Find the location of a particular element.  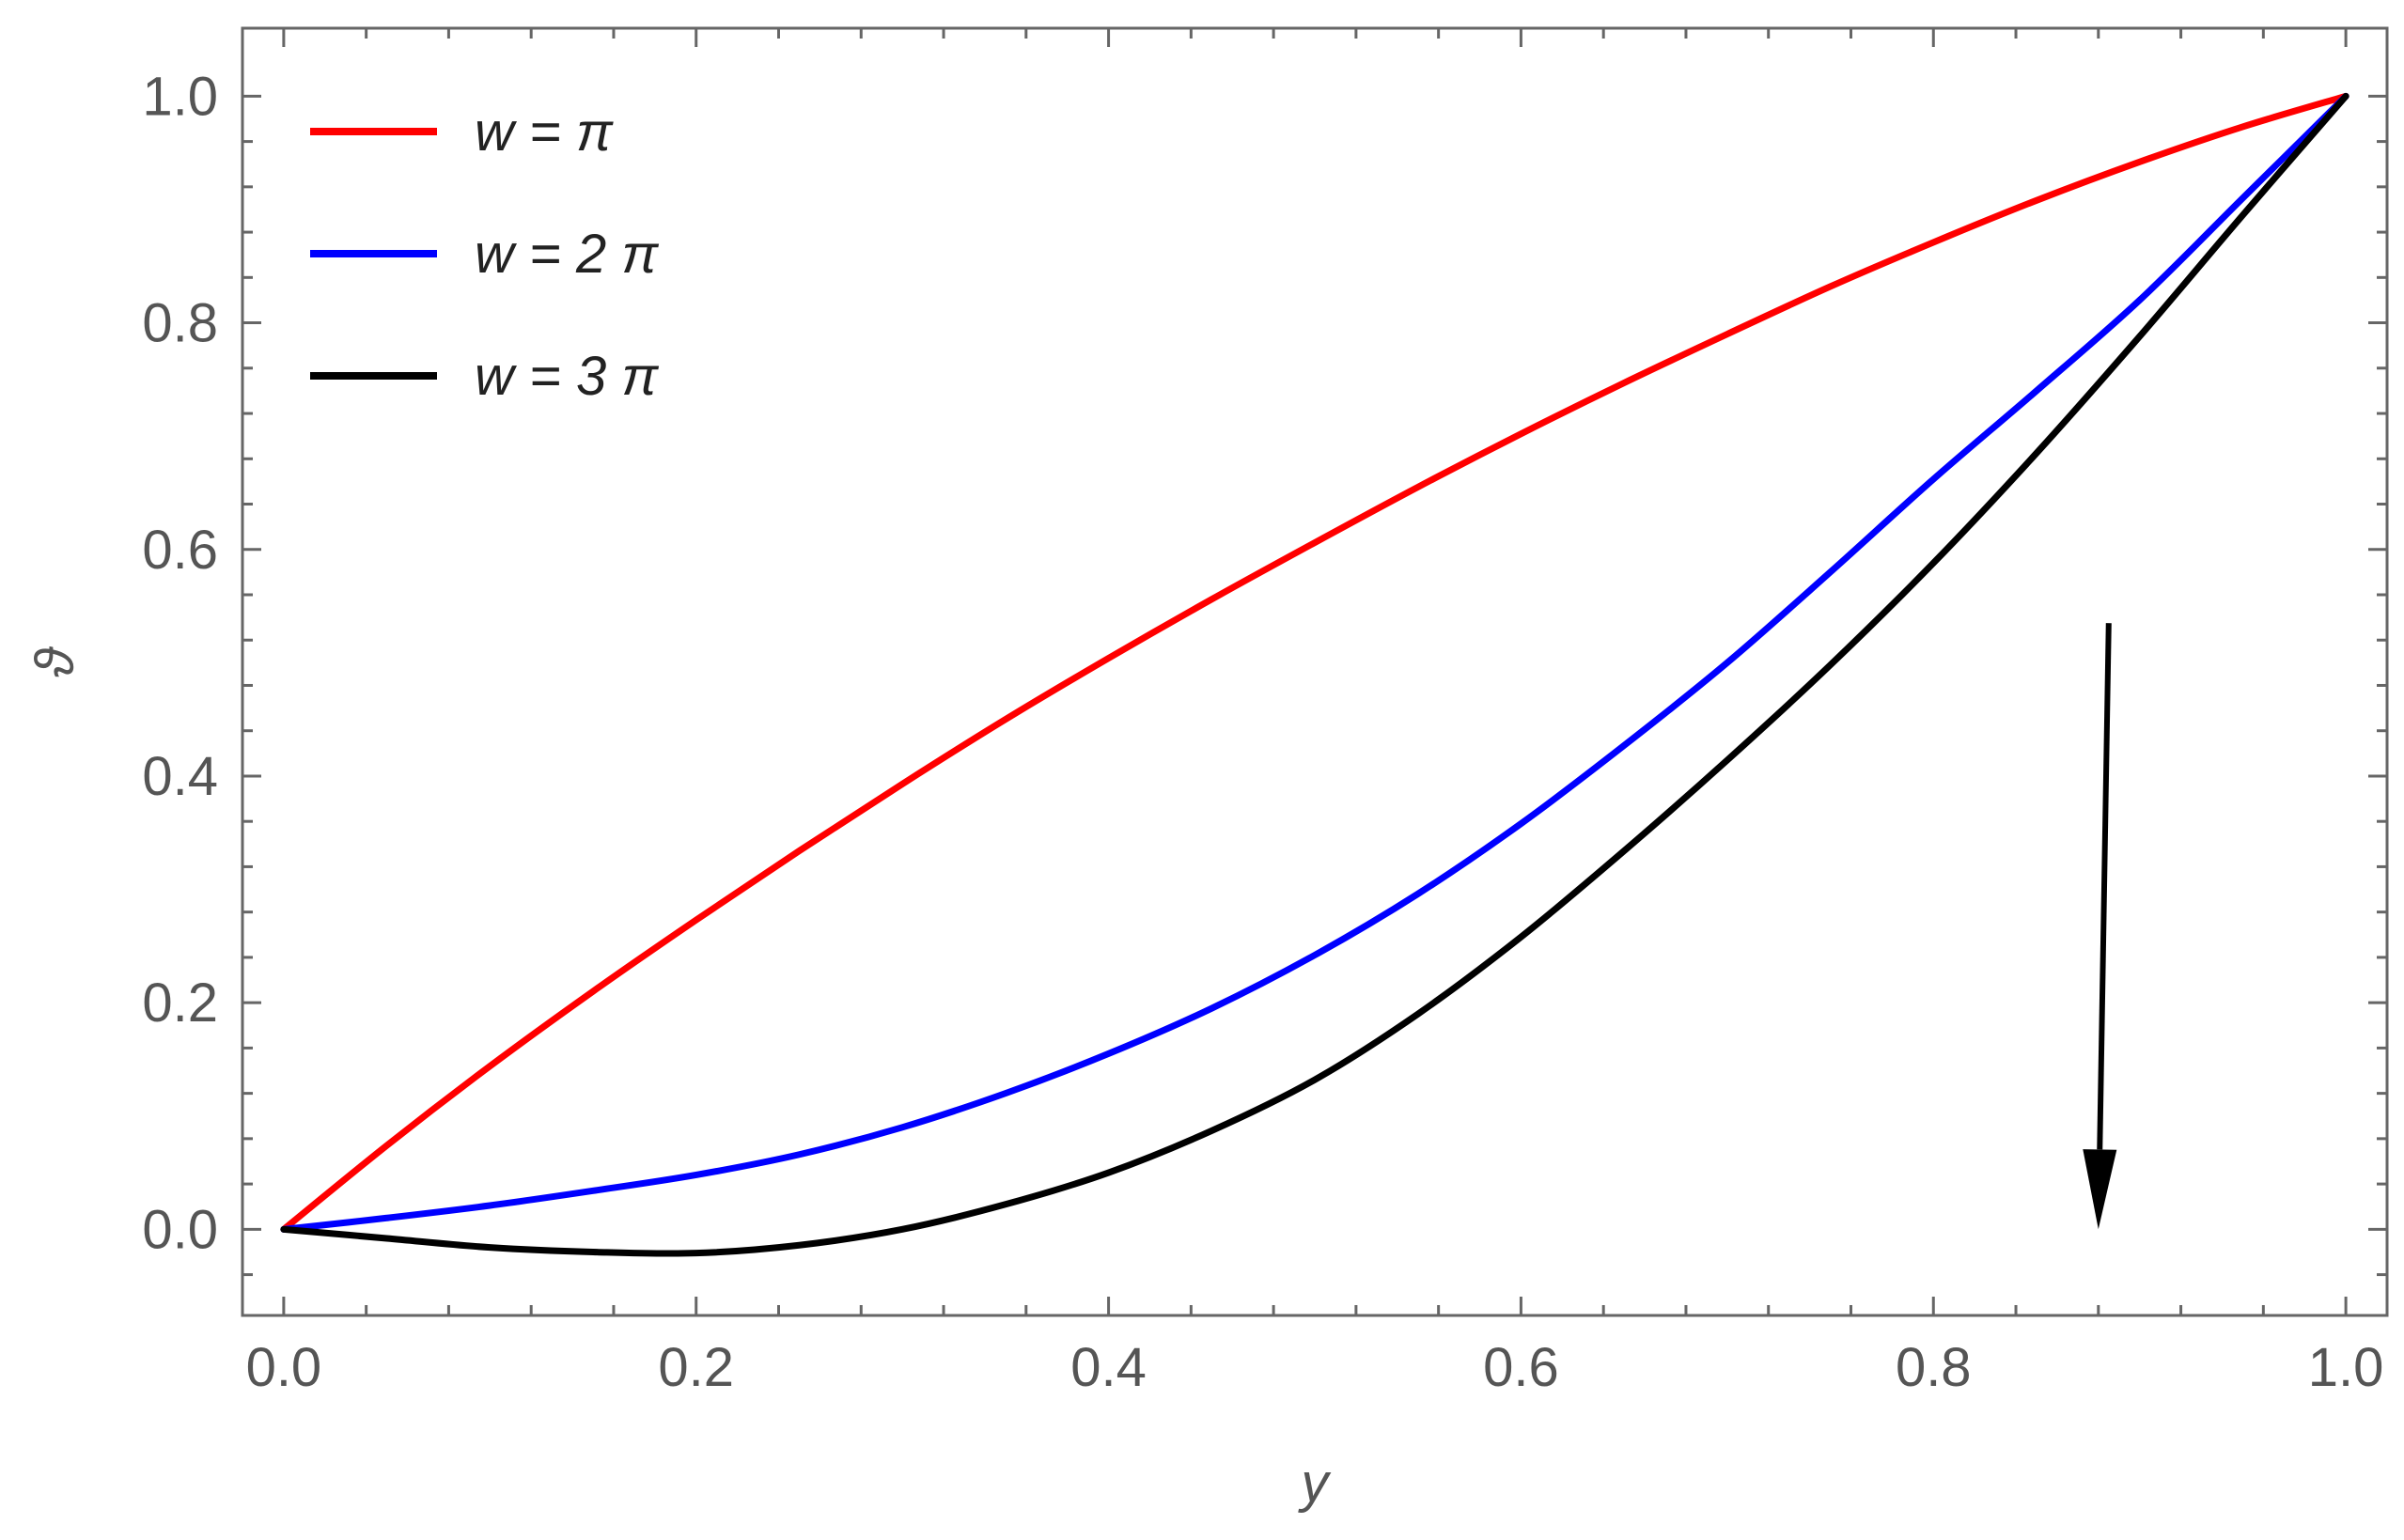

legend-label-3: w = 3 π is located at coordinates (567, 376).